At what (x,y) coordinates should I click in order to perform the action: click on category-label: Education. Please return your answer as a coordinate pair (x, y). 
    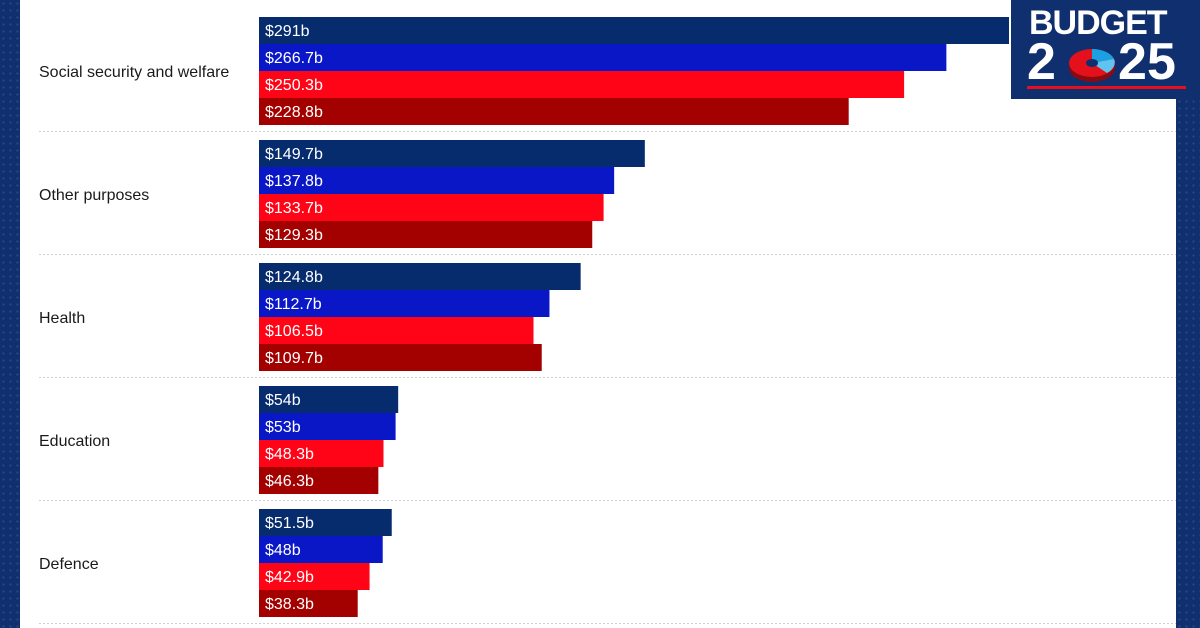
    Looking at the image, I should click on (74, 441).